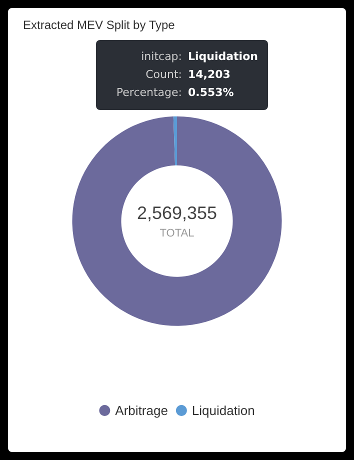 This screenshot has height=460, width=354. I want to click on text: Percentage:, so click(149, 93).